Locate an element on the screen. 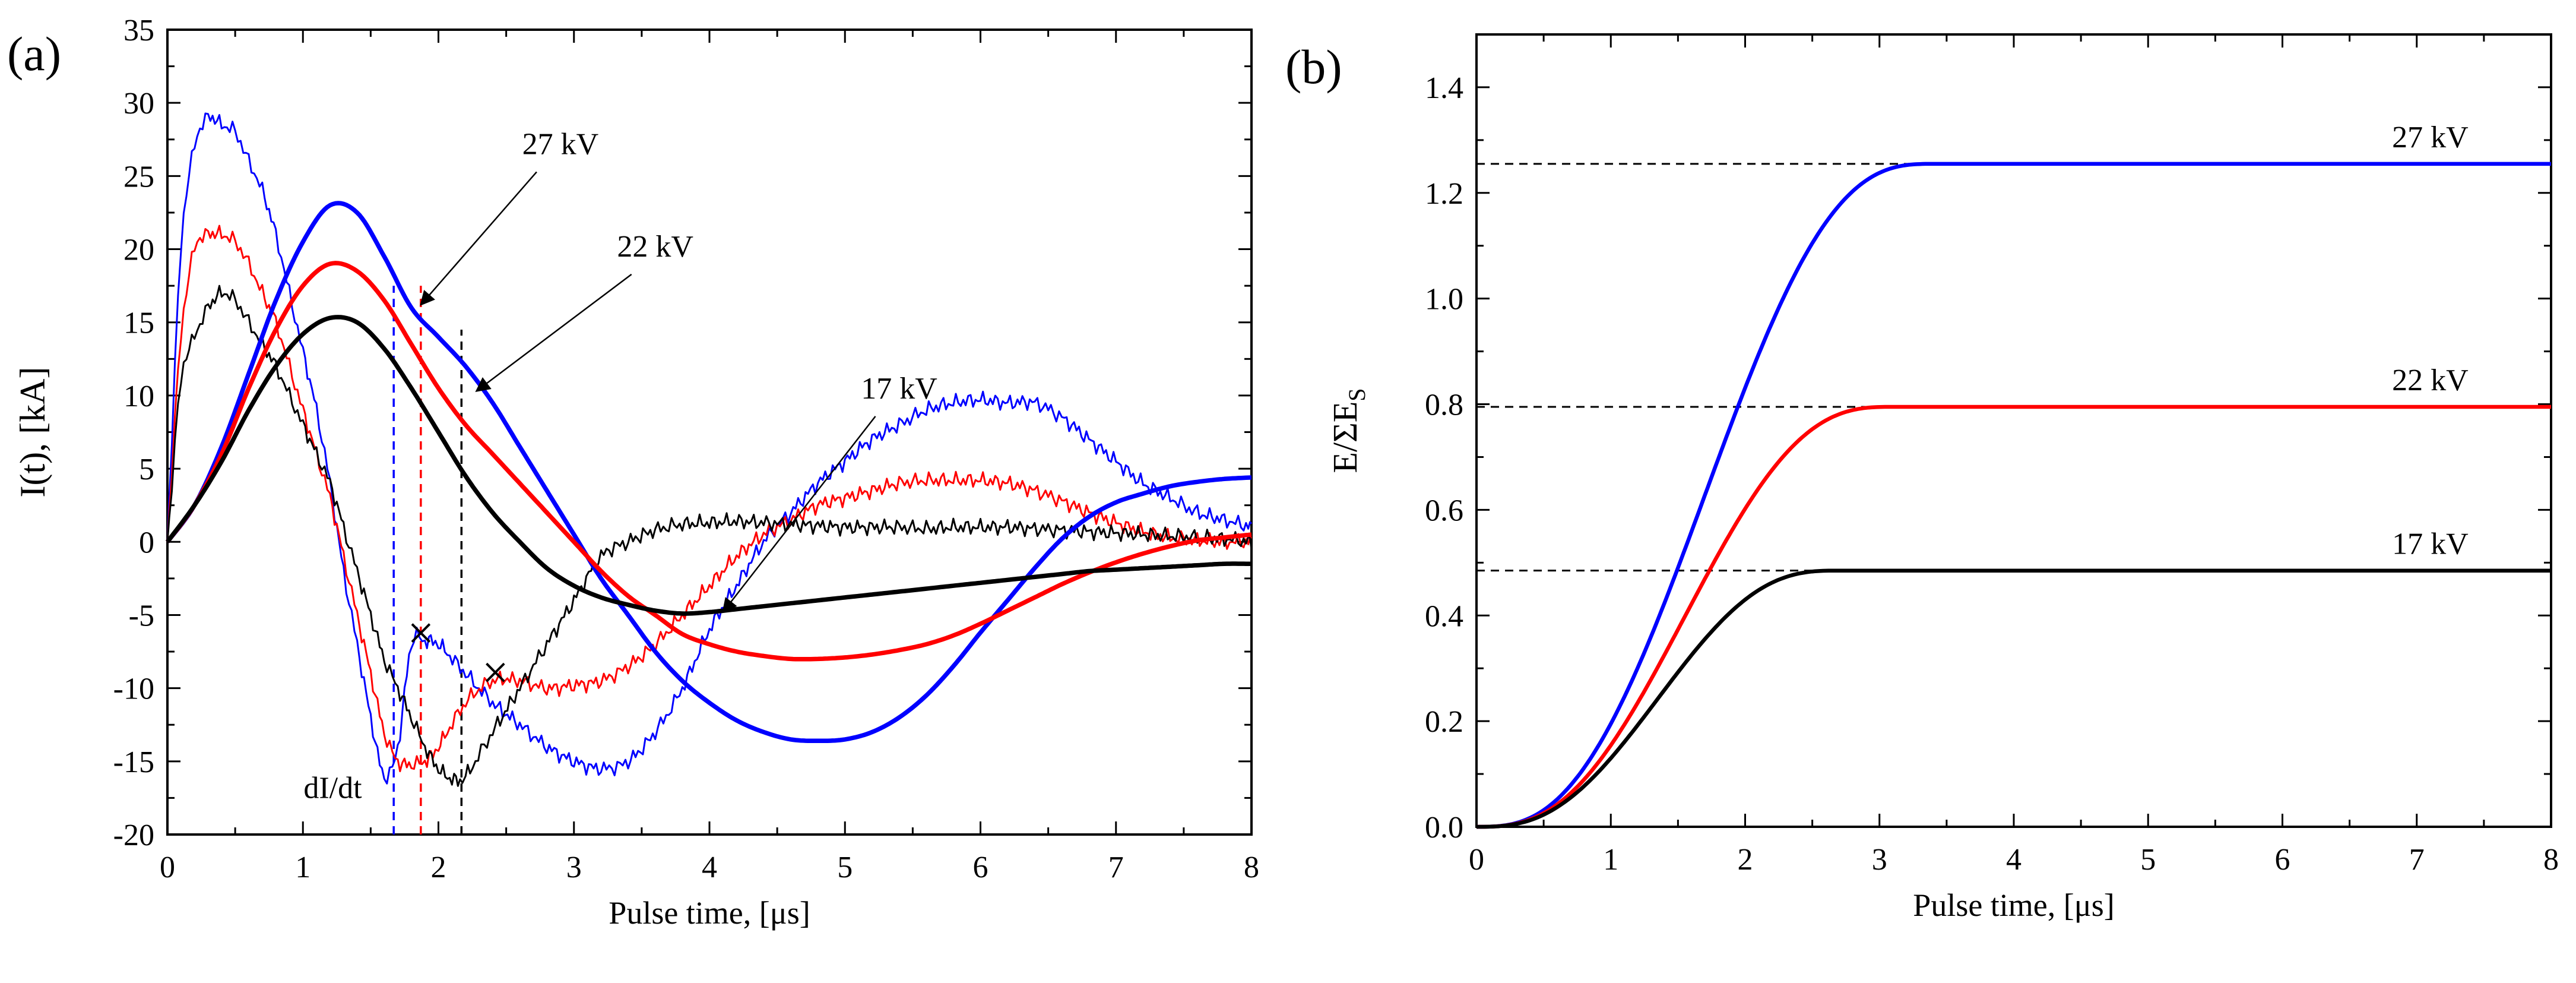 The image size is (2576, 983). y-tick-label: 1.0 is located at coordinates (1444, 300).